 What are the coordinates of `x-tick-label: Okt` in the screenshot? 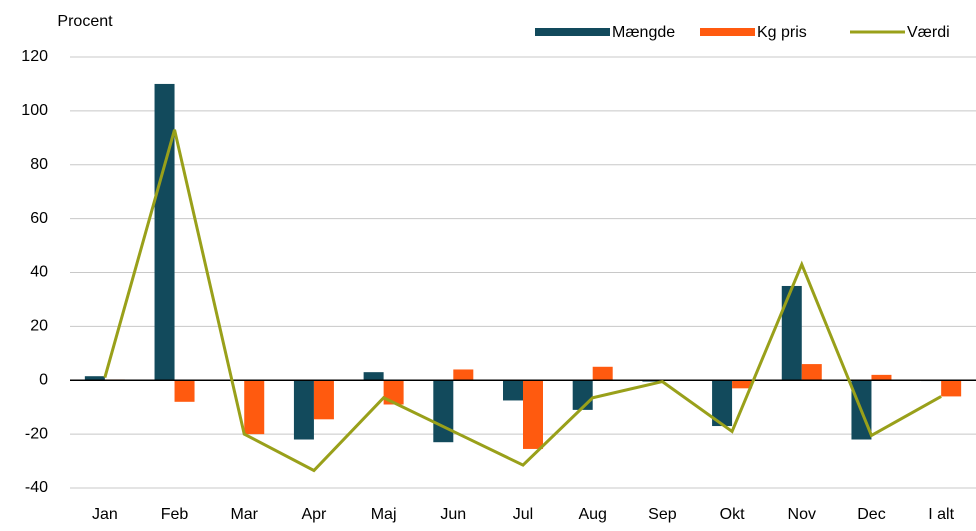 It's located at (732, 514).